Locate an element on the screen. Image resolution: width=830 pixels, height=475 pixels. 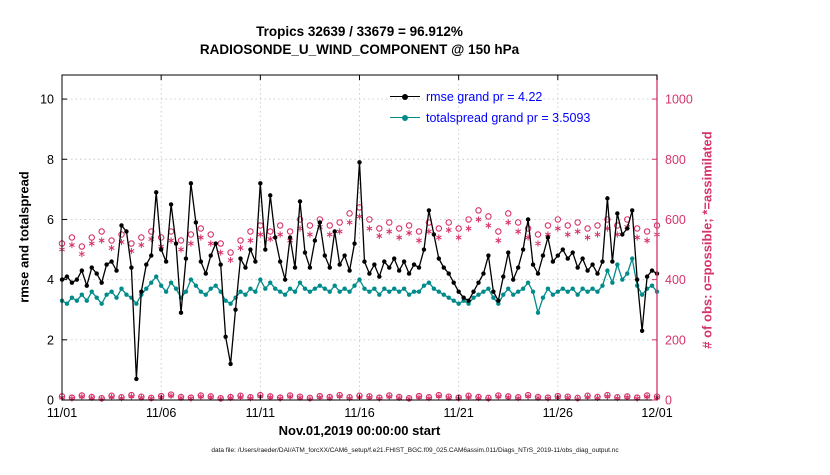
tick-label: 0 is located at coordinates (50, 401).